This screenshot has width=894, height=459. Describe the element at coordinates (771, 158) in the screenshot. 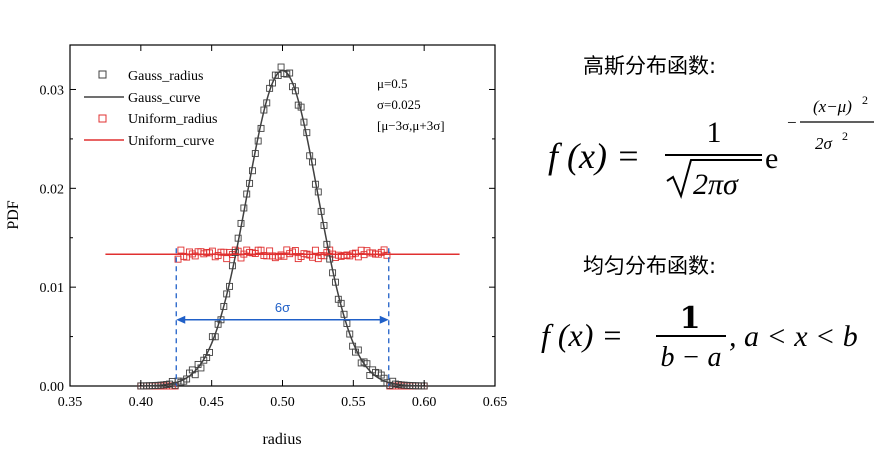

I see `gauss-formula-base: e` at that location.